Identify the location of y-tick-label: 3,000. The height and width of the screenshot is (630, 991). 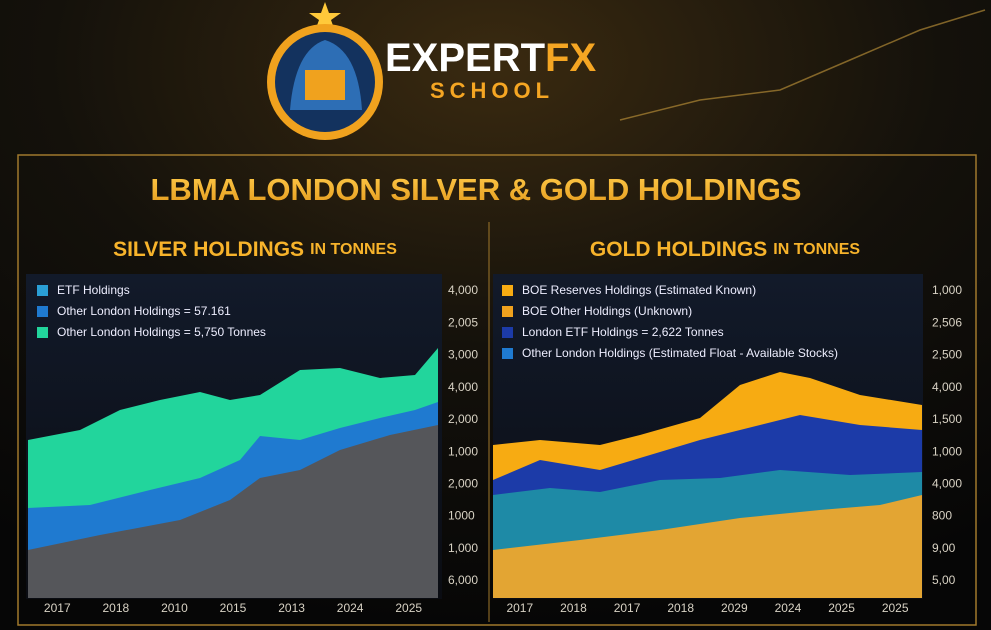
(463, 355).